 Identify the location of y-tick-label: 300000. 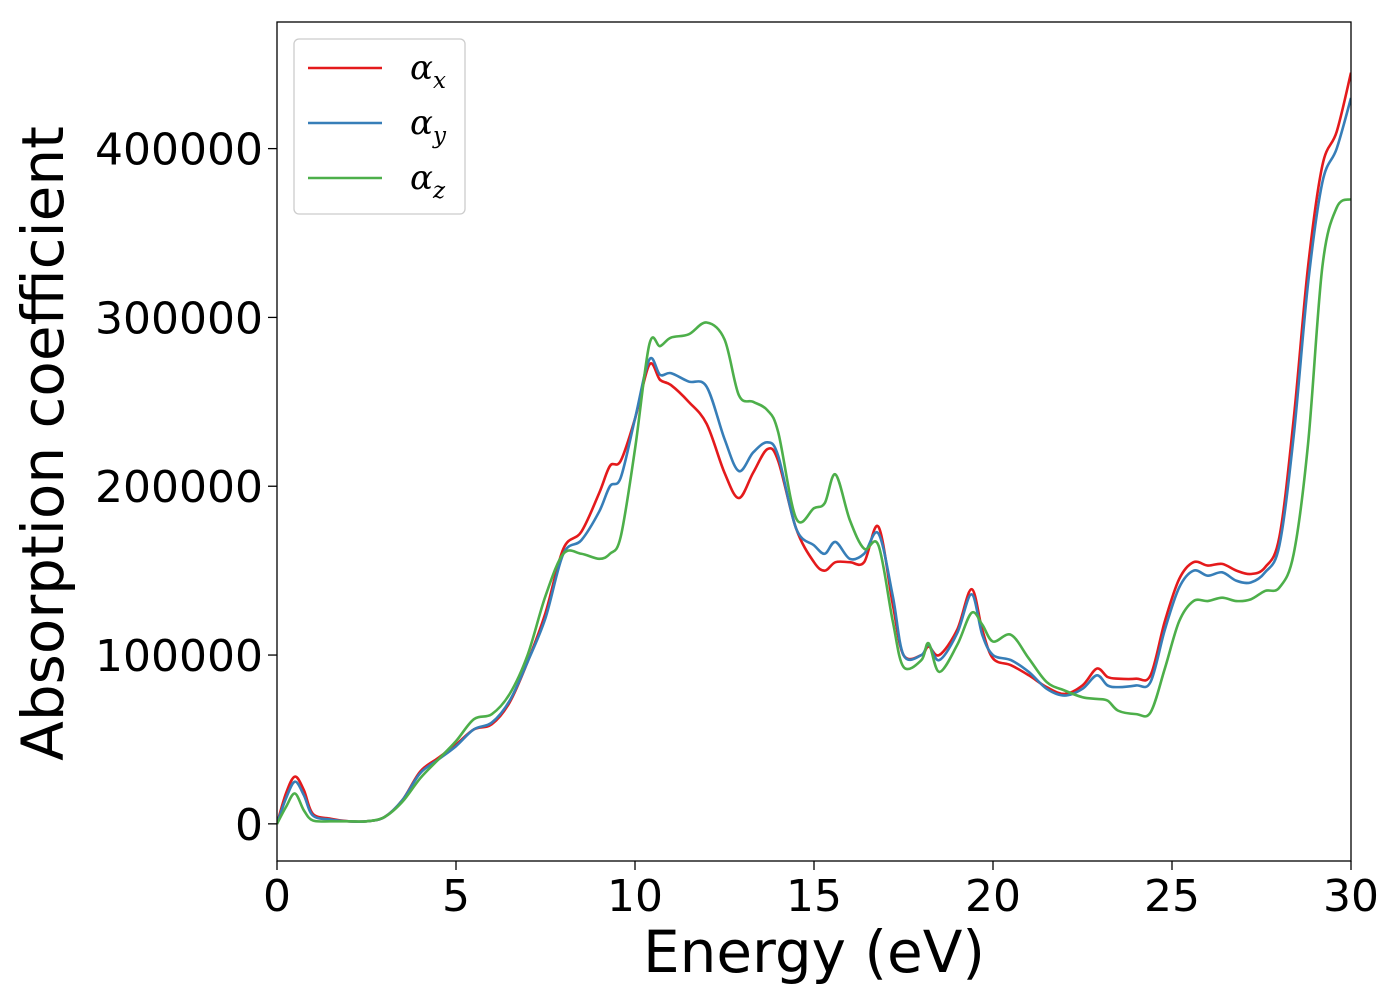
(179, 318).